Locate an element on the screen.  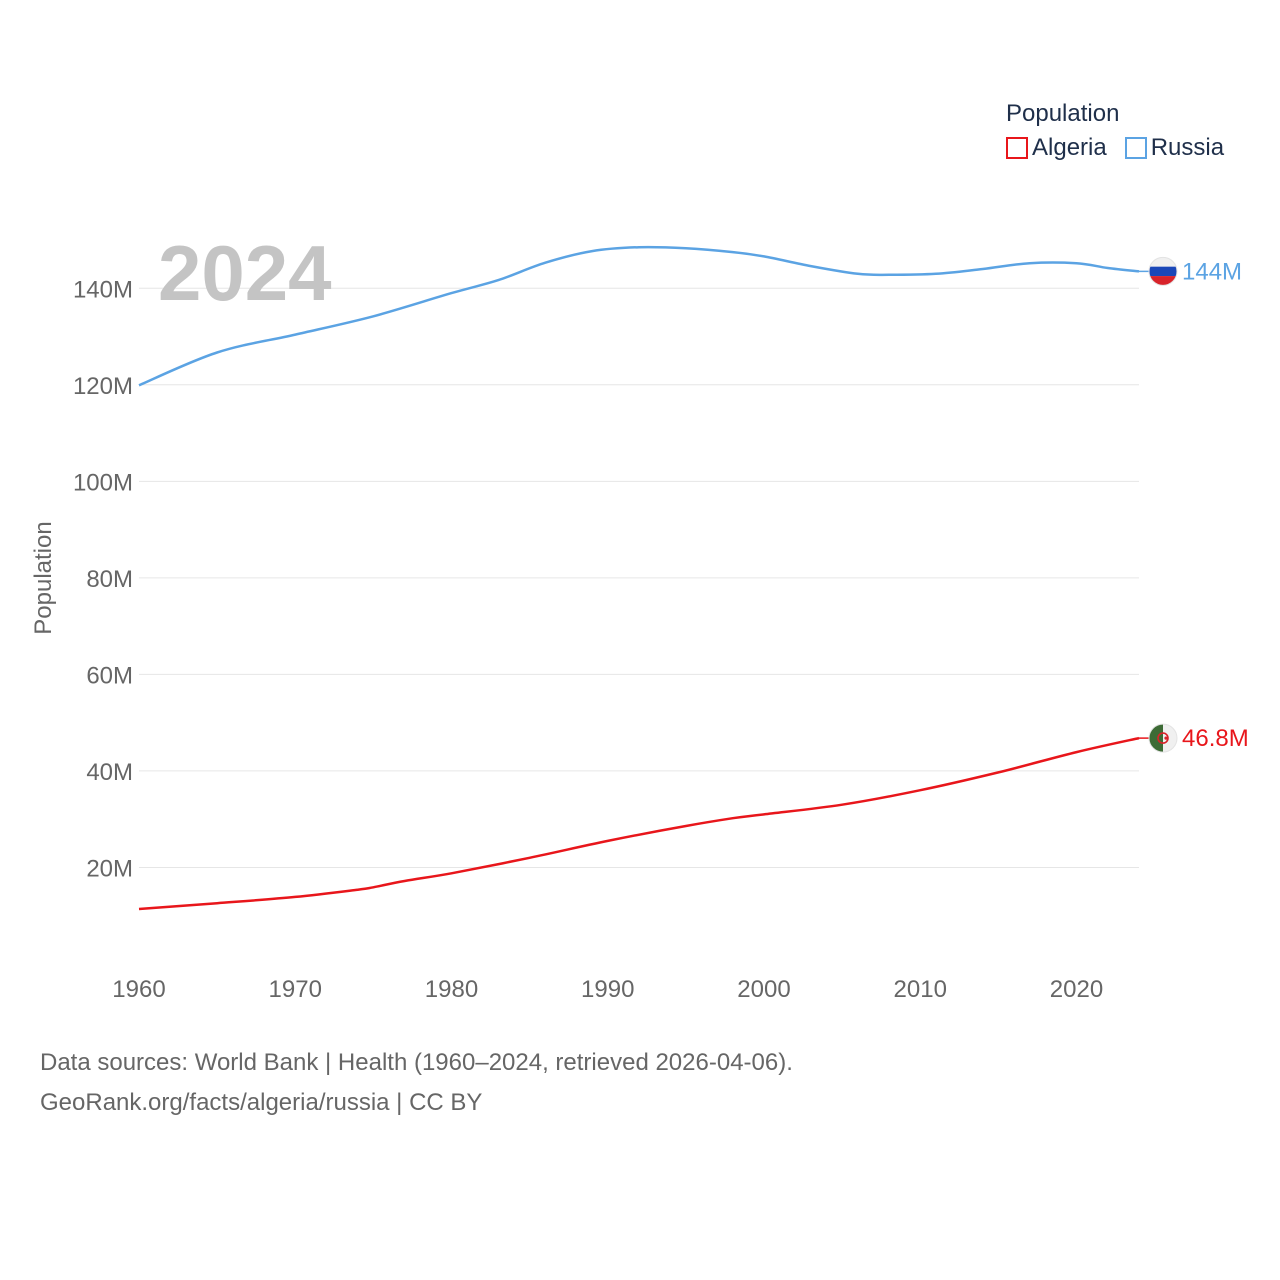
series-line-russia is located at coordinates (639, 316).